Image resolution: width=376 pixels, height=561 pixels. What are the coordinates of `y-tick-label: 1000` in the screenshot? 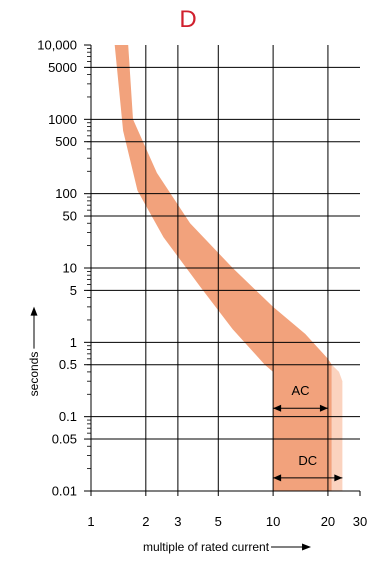 It's located at (62, 119).